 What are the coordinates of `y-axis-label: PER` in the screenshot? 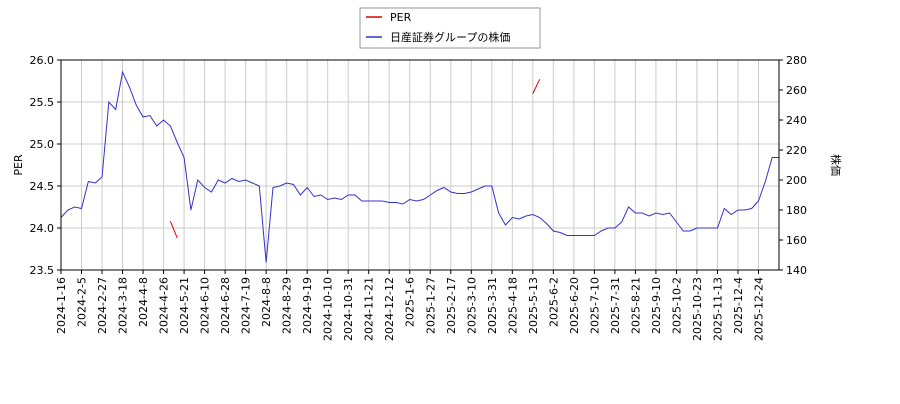 It's located at (18, 165).